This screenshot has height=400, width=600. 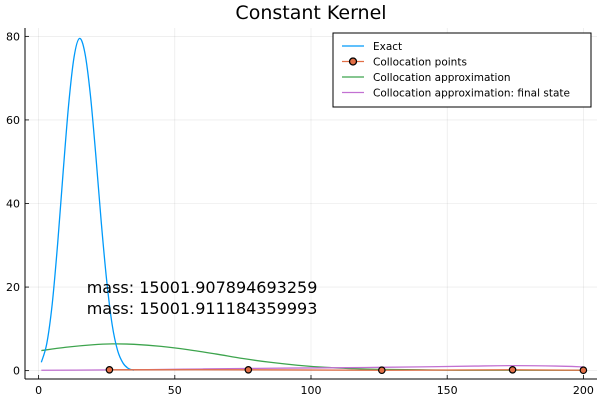 I want to click on y-tick-label: 40, so click(x=13, y=204).